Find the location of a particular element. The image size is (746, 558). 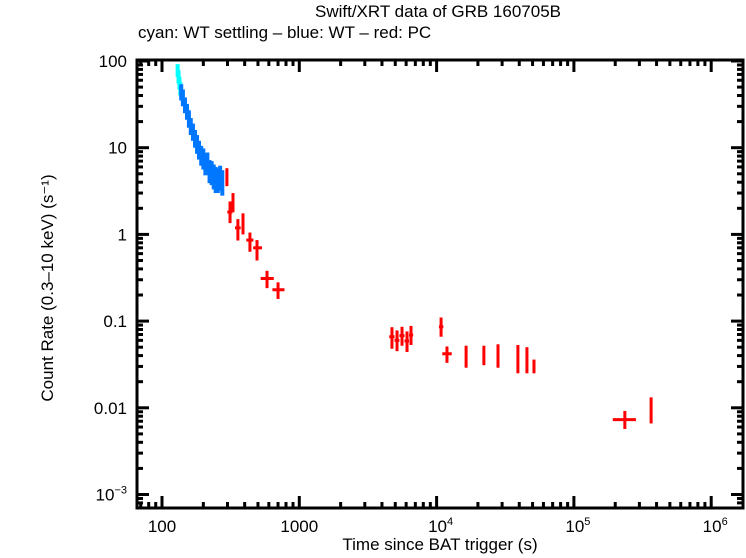

series-wt is located at coordinates (202, 140).